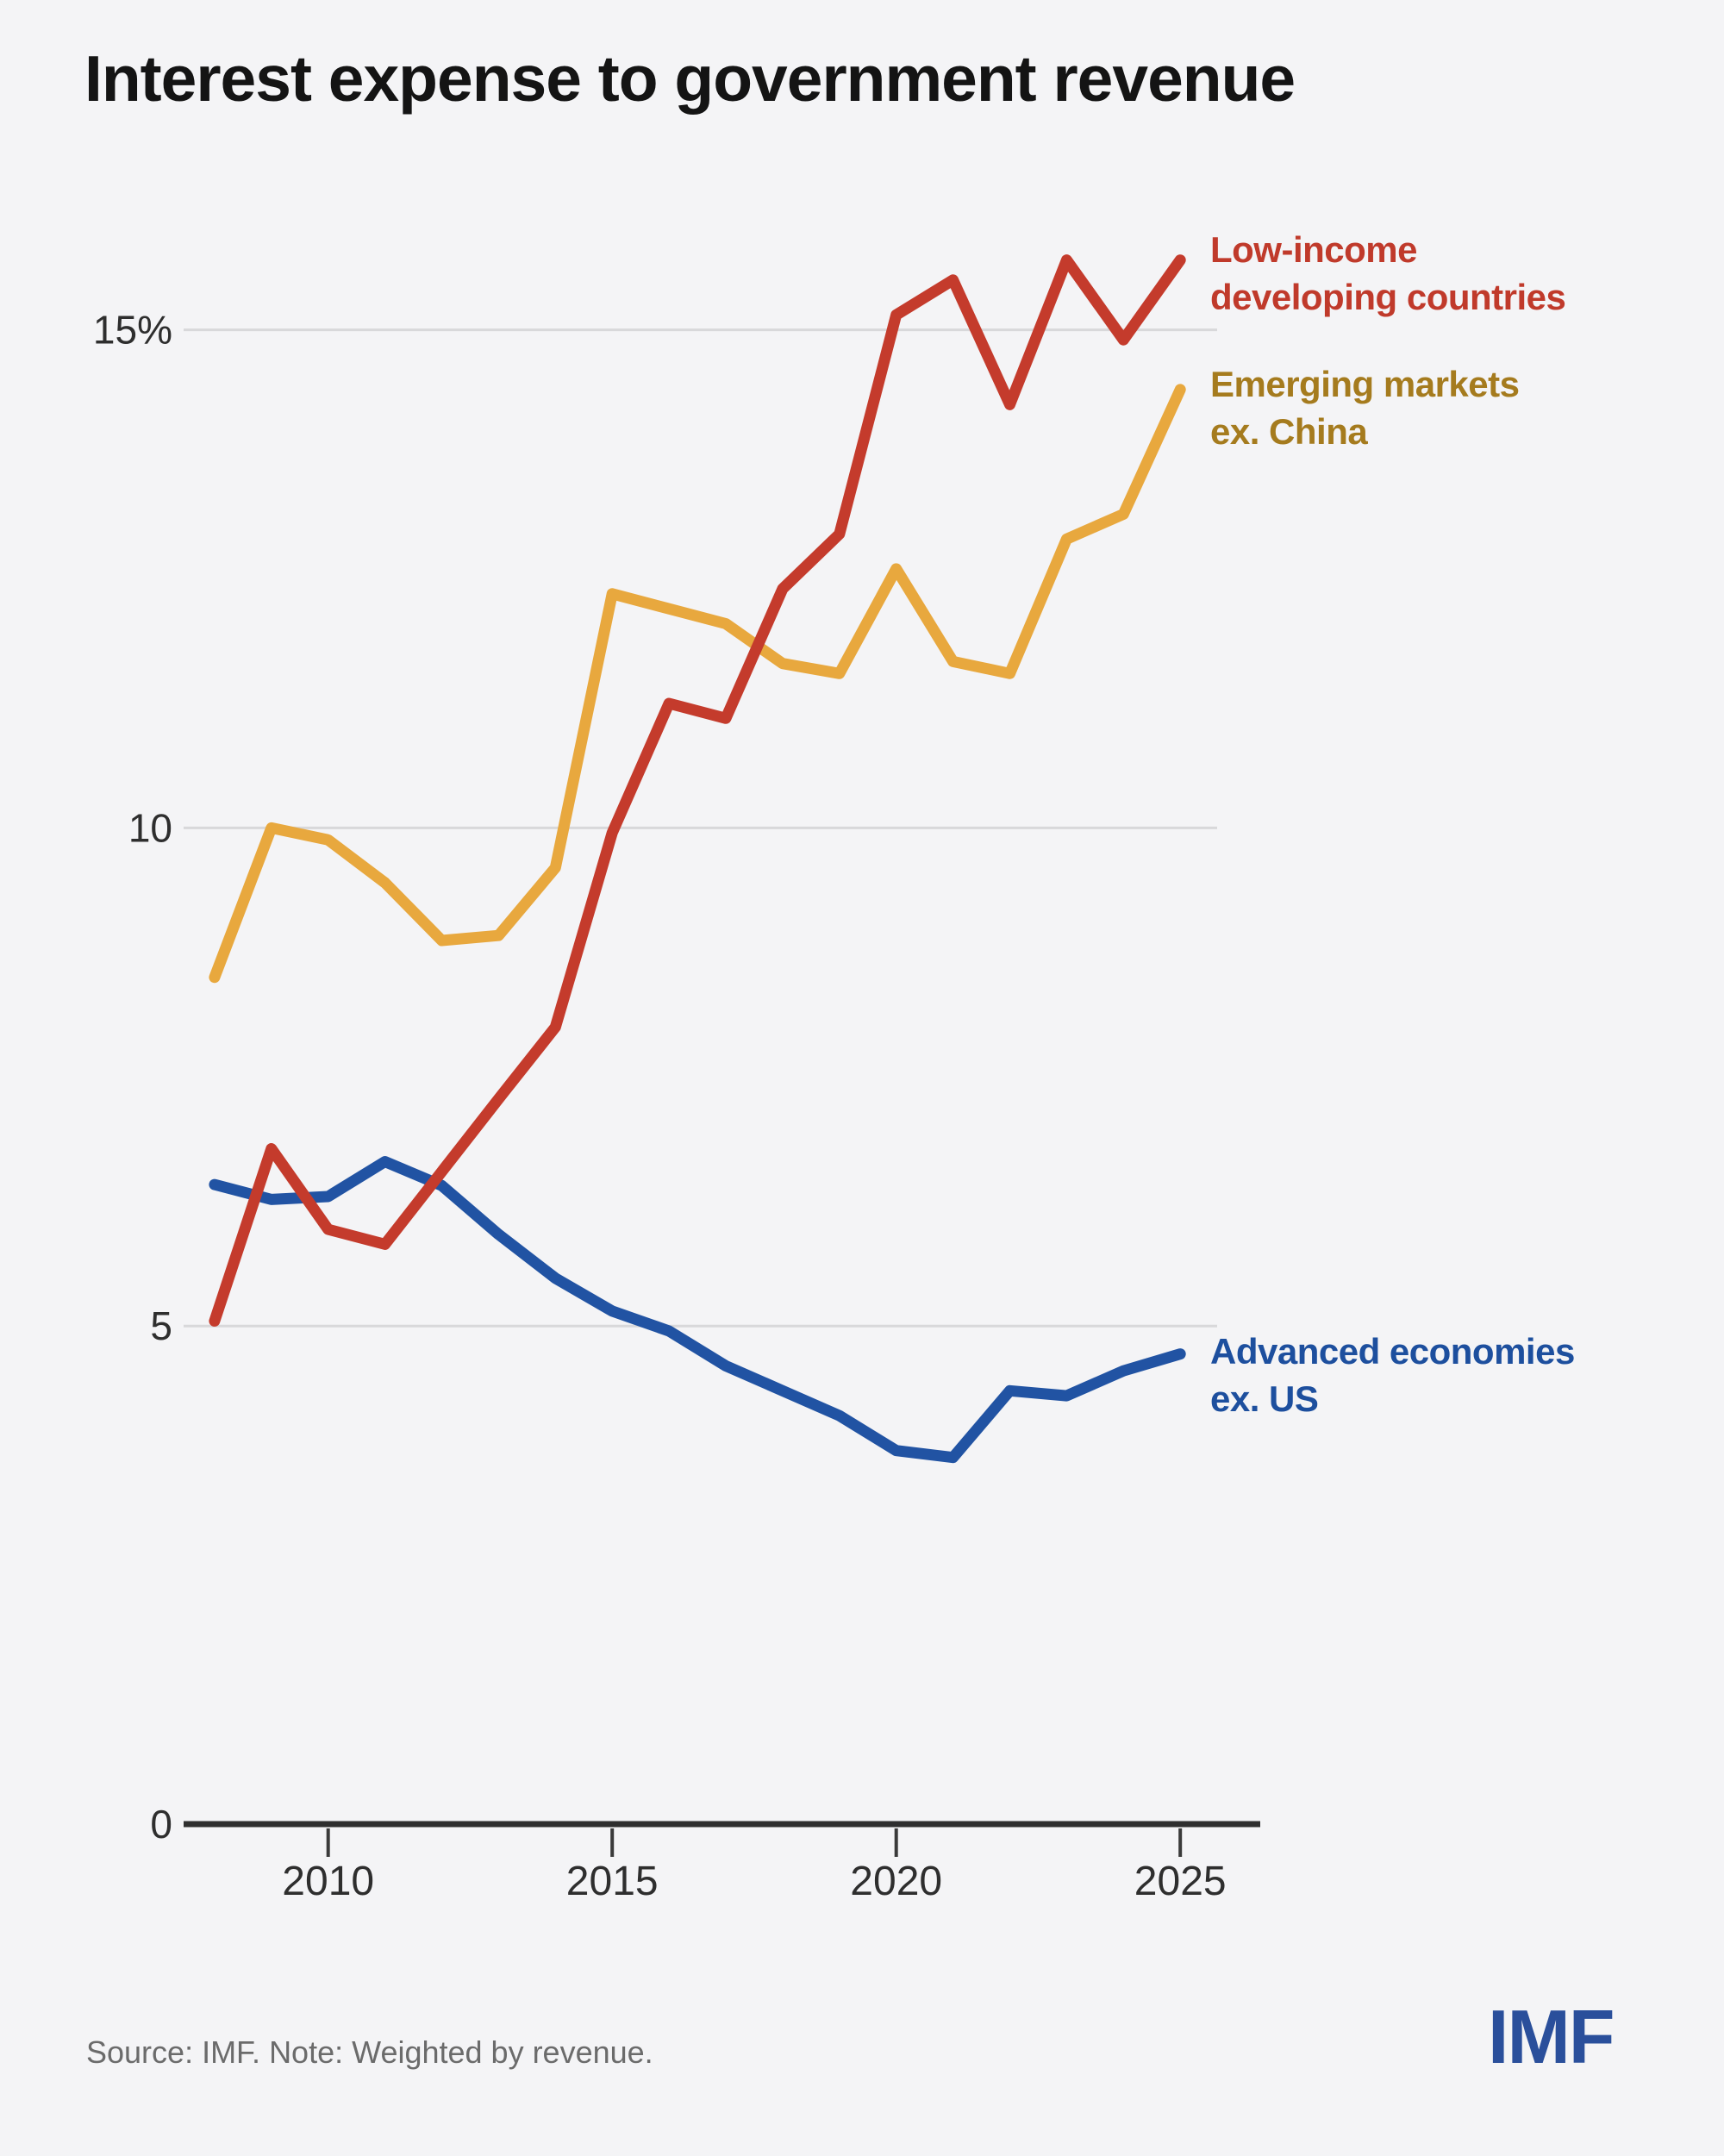  I want to click on y-tick-label: 5, so click(161, 1325).